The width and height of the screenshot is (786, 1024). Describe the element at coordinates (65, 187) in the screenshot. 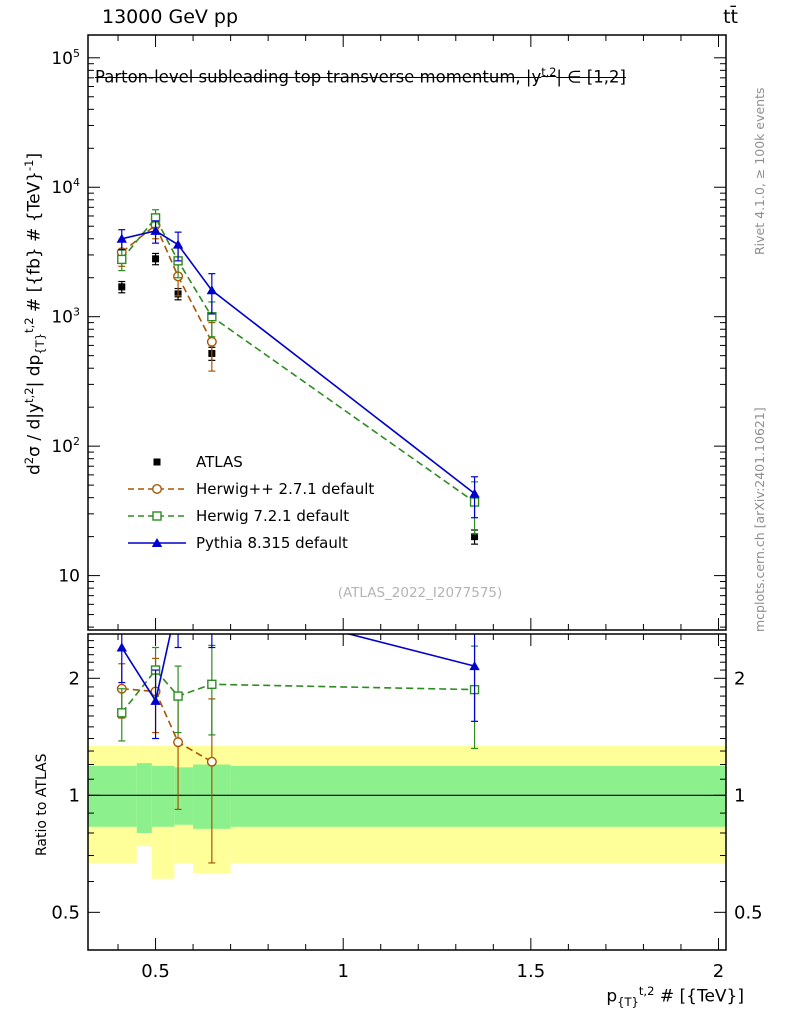

I see `svg-text: 10⁴` at that location.